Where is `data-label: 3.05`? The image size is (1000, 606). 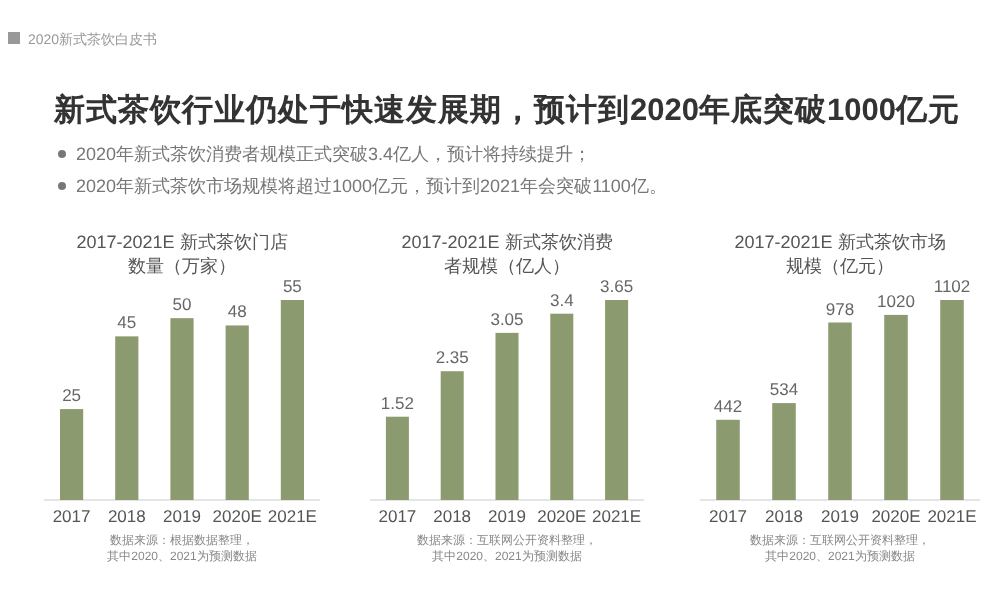
data-label: 3.05 is located at coordinates (507, 318).